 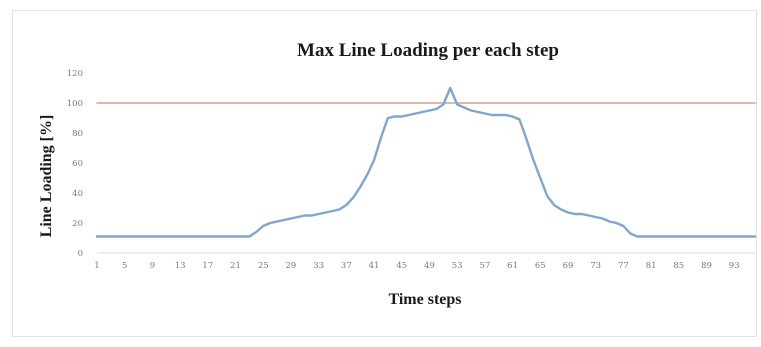 What do you see at coordinates (429, 266) in the screenshot?
I see `x-tick-label: 49` at bounding box center [429, 266].